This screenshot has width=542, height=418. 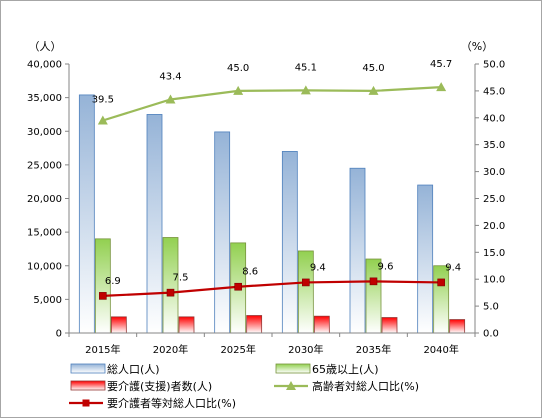 What do you see at coordinates (170, 349) in the screenshot?
I see `x-tick-label: 2020年` at bounding box center [170, 349].